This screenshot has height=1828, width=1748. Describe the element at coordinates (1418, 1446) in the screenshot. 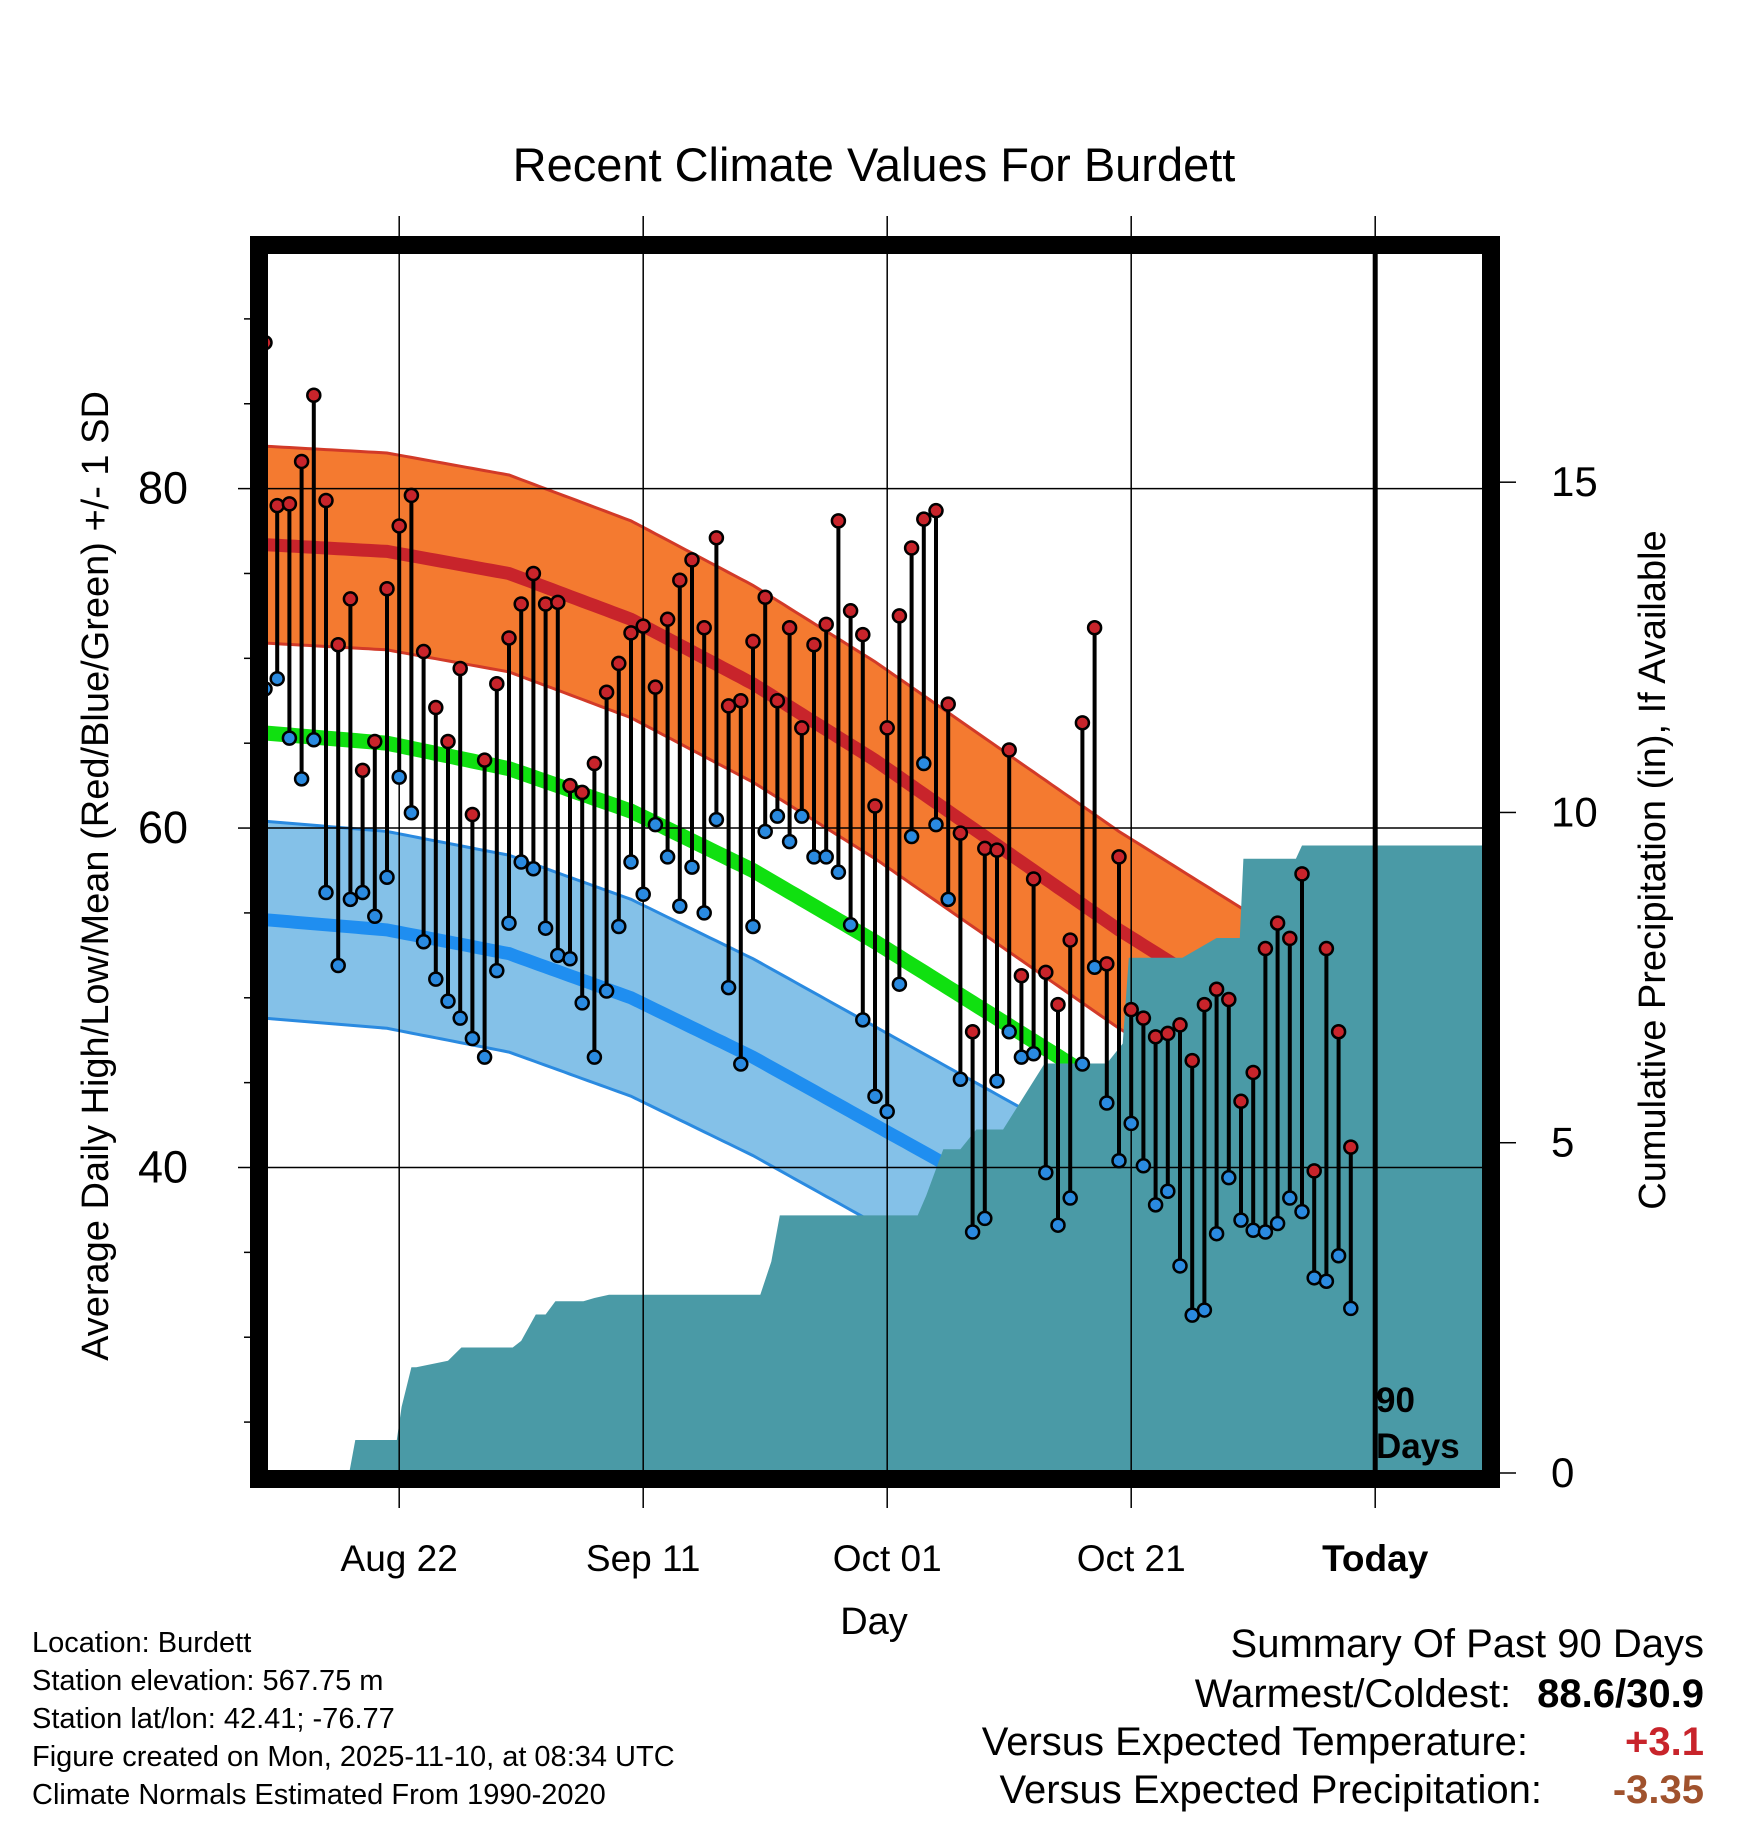

I see `today-days-label: Days` at that location.